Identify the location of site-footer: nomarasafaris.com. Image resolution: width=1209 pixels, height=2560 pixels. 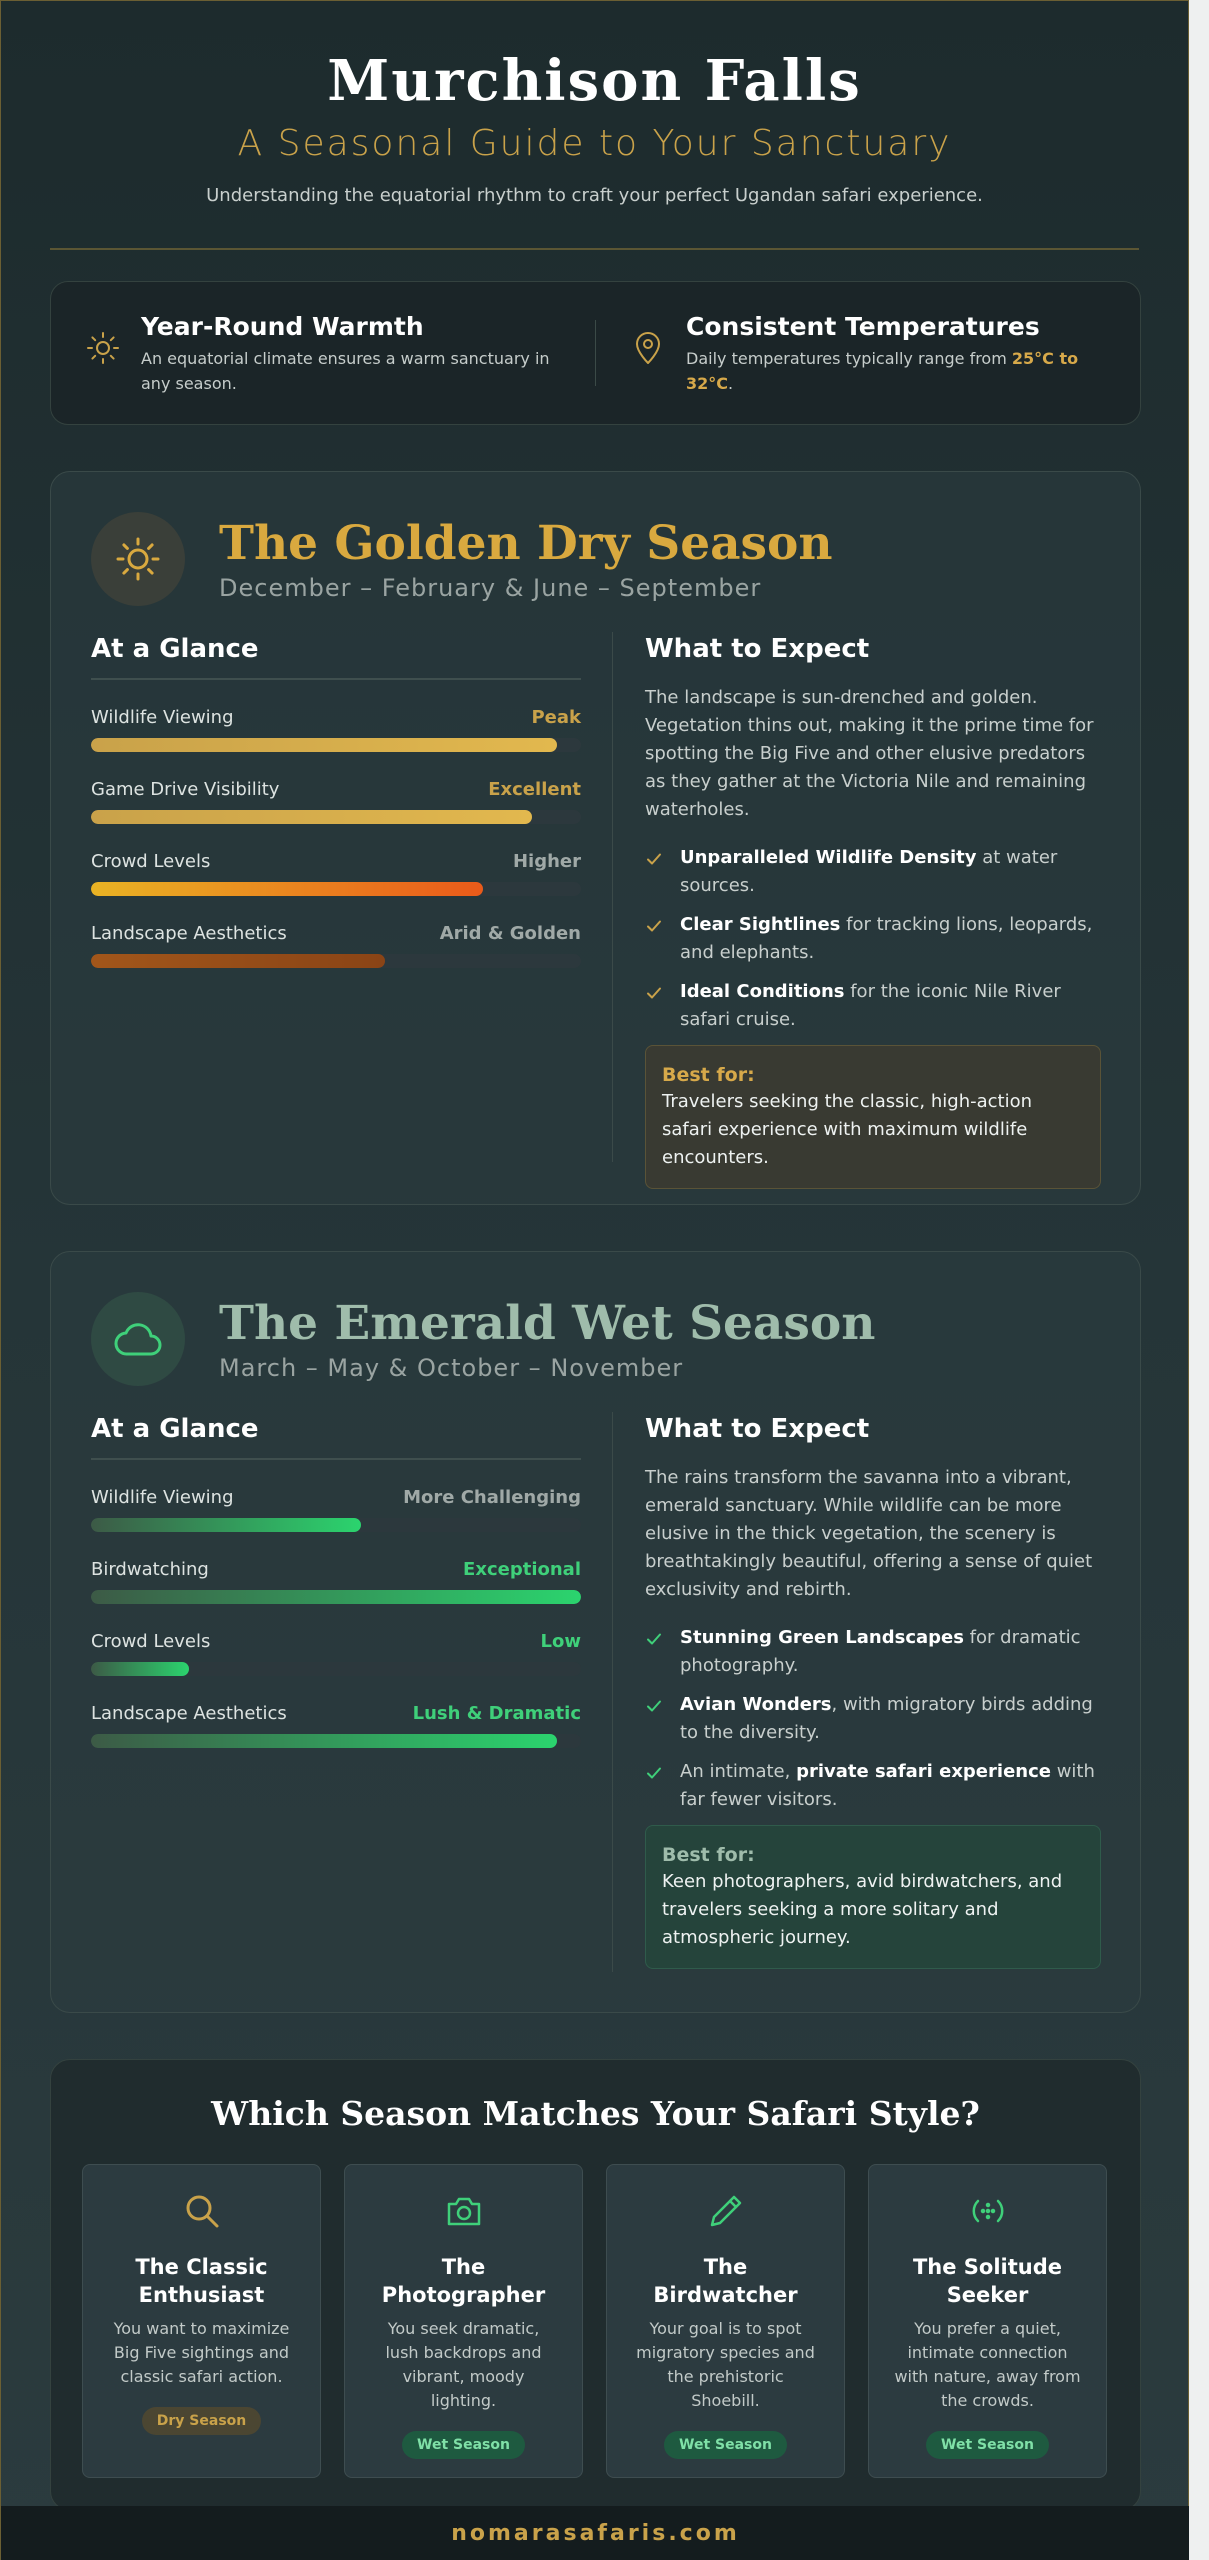
(595, 2533).